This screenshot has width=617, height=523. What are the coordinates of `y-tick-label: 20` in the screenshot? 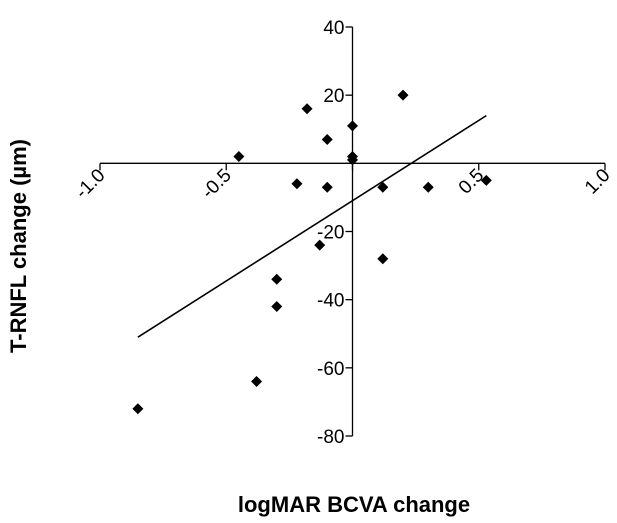 It's located at (333, 96).